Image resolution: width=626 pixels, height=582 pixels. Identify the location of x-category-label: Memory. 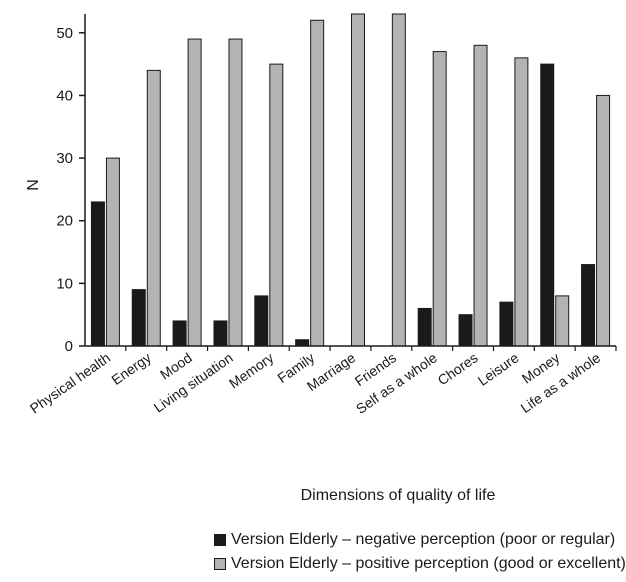
(251, 370).